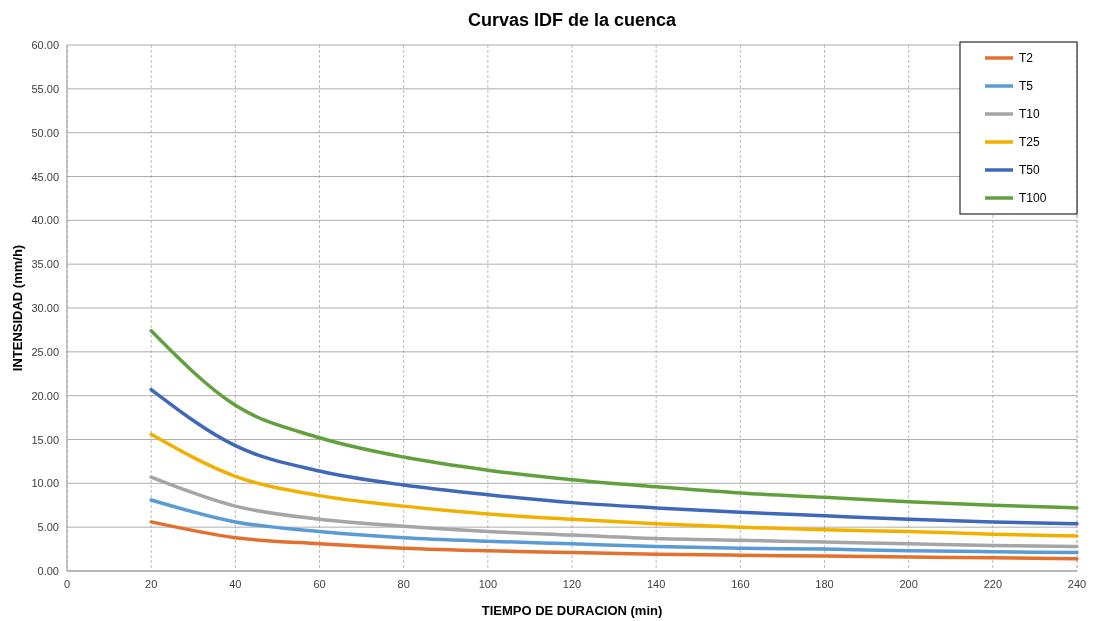 This screenshot has width=1093, height=621. Describe the element at coordinates (45, 483) in the screenshot. I see `y-tick-label: 10.00` at that location.